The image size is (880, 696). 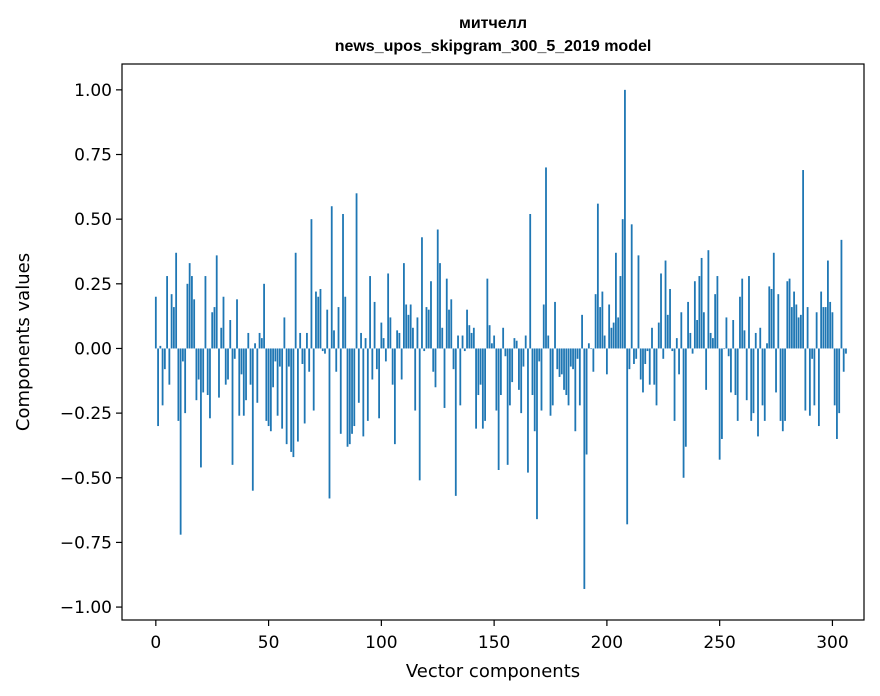 I want to click on y-tick-label: −0.75, so click(x=86, y=543).